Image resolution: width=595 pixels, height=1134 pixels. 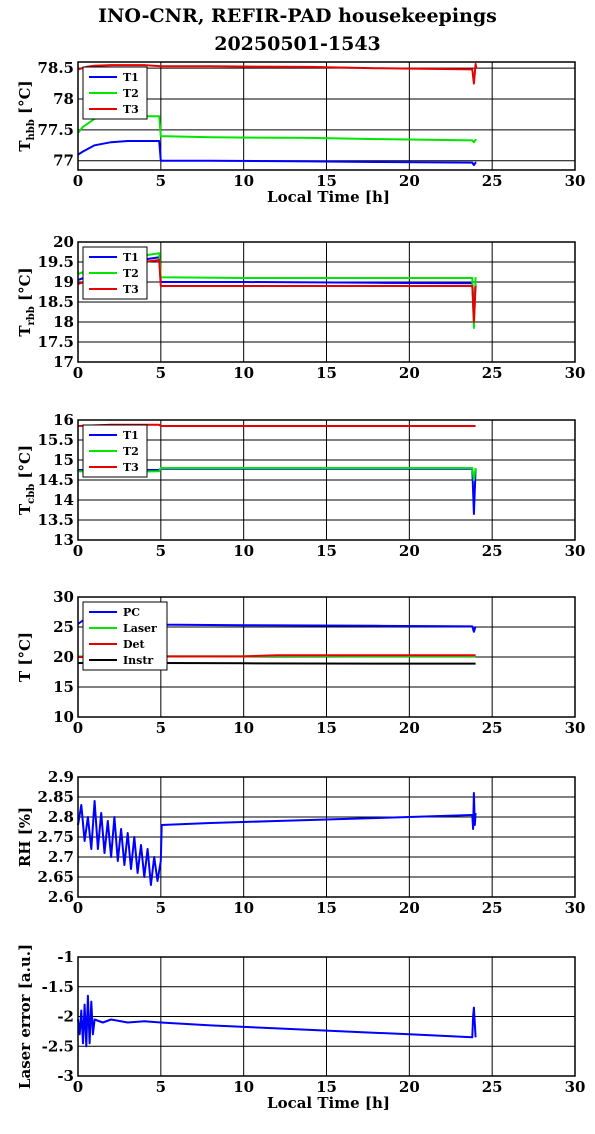 I want to click on title-line-1: INO-CNR, REFIR-PAD housekeepings, so click(x=297, y=16).